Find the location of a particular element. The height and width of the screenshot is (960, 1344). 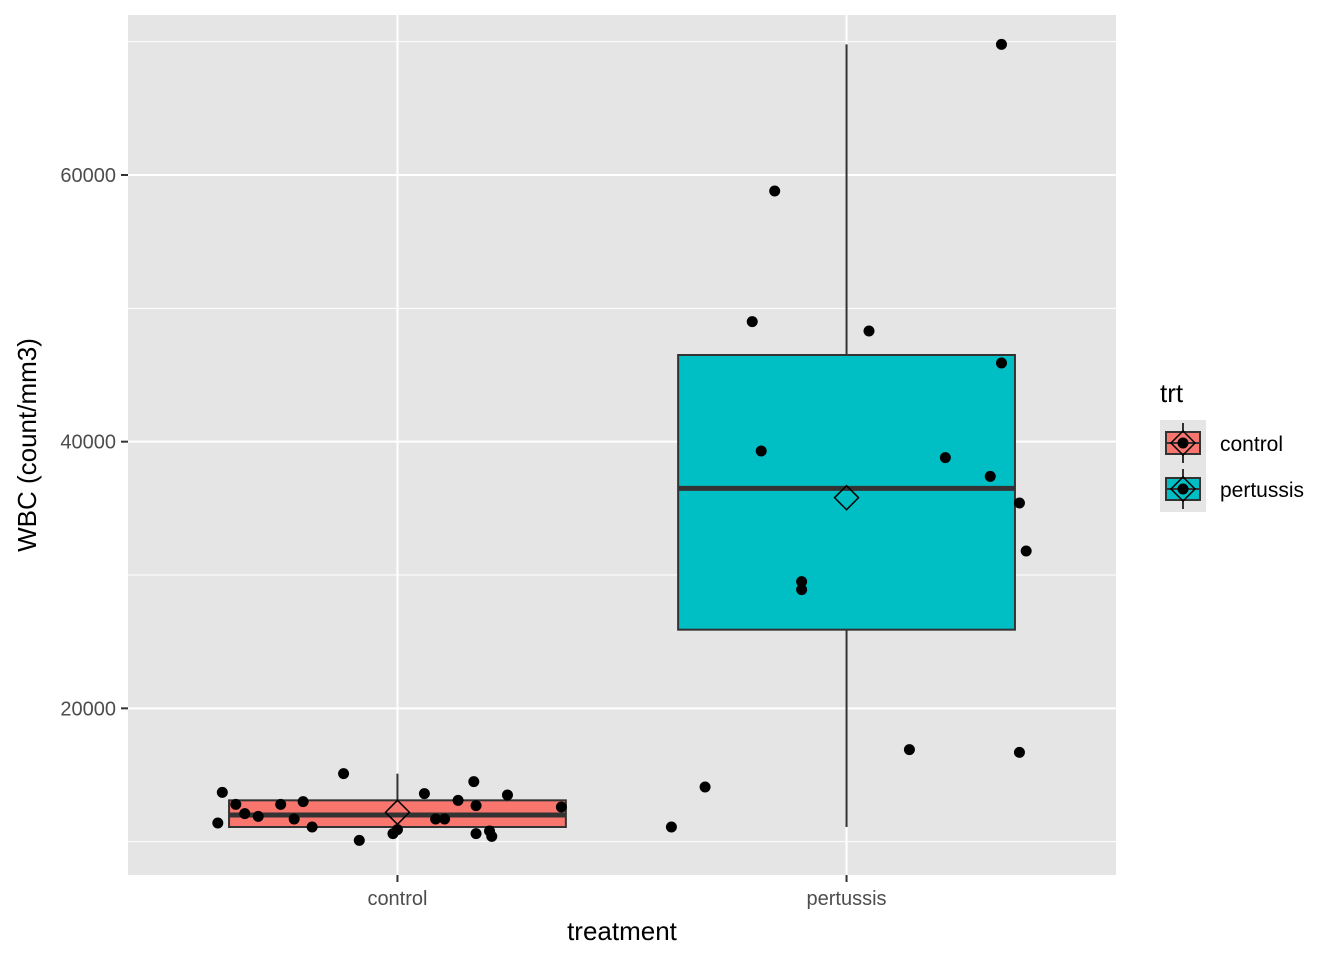

y-tick-label: 20000 is located at coordinates (88, 709).